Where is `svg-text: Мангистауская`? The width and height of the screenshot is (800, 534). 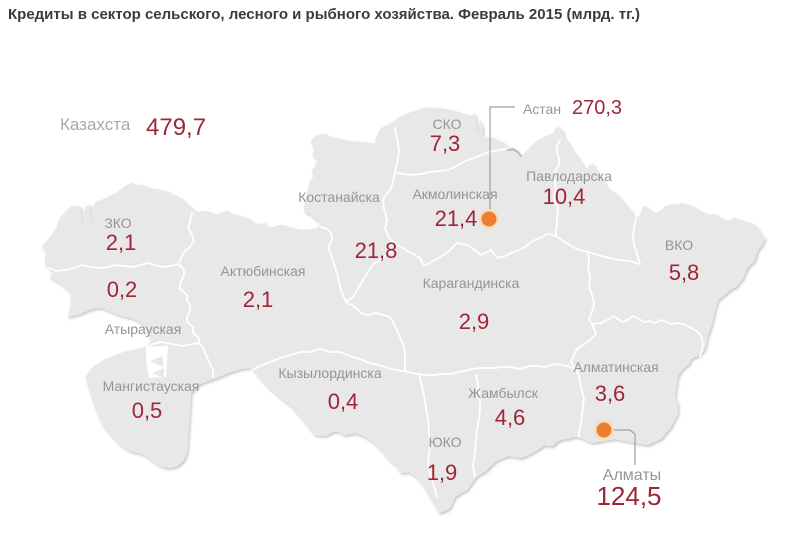 svg-text: Мангистауская is located at coordinates (151, 386).